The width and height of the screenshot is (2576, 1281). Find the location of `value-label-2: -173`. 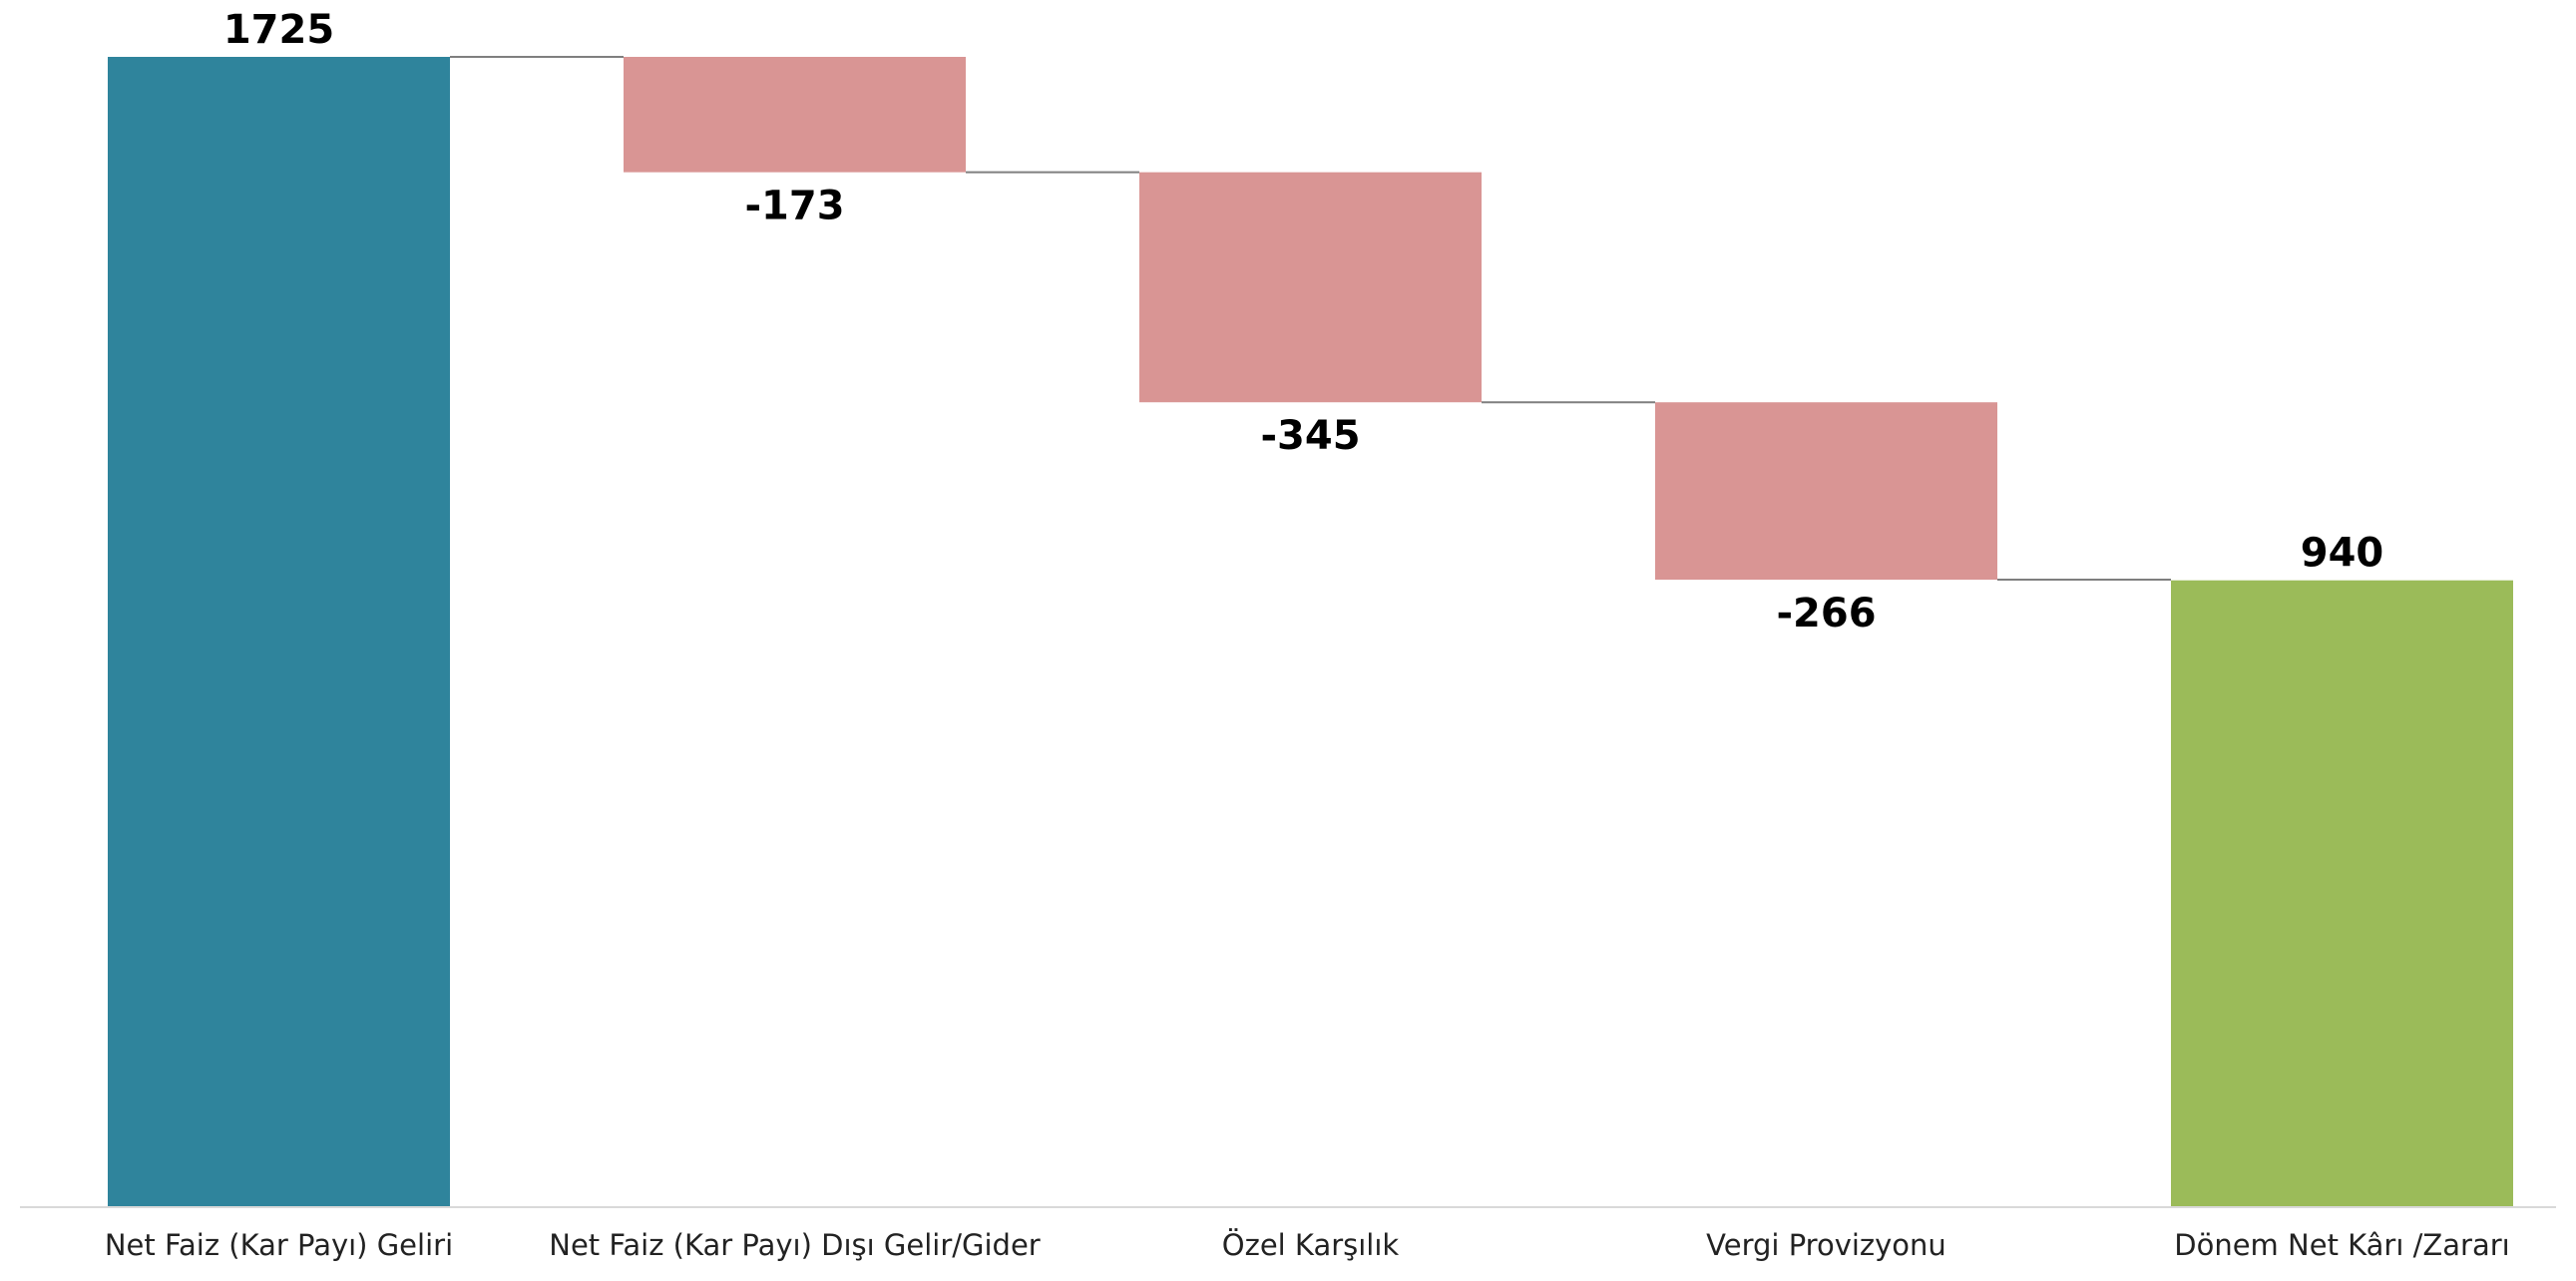

value-label-2: -173 is located at coordinates (794, 206).